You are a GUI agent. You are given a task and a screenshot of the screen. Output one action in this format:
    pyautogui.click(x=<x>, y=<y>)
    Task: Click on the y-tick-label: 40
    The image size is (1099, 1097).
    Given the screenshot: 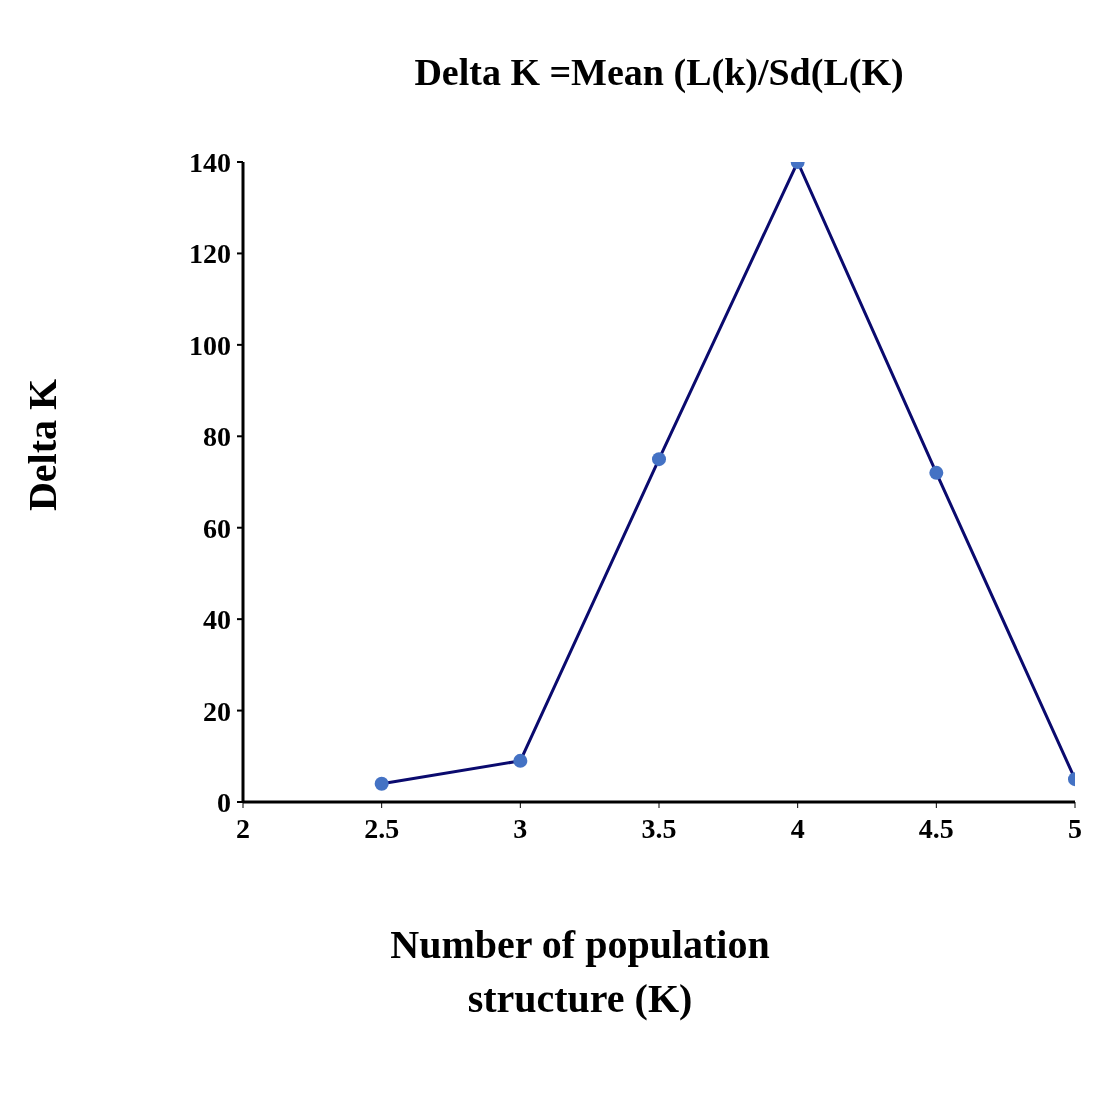 What is the action you would take?
    pyautogui.click(x=217, y=620)
    